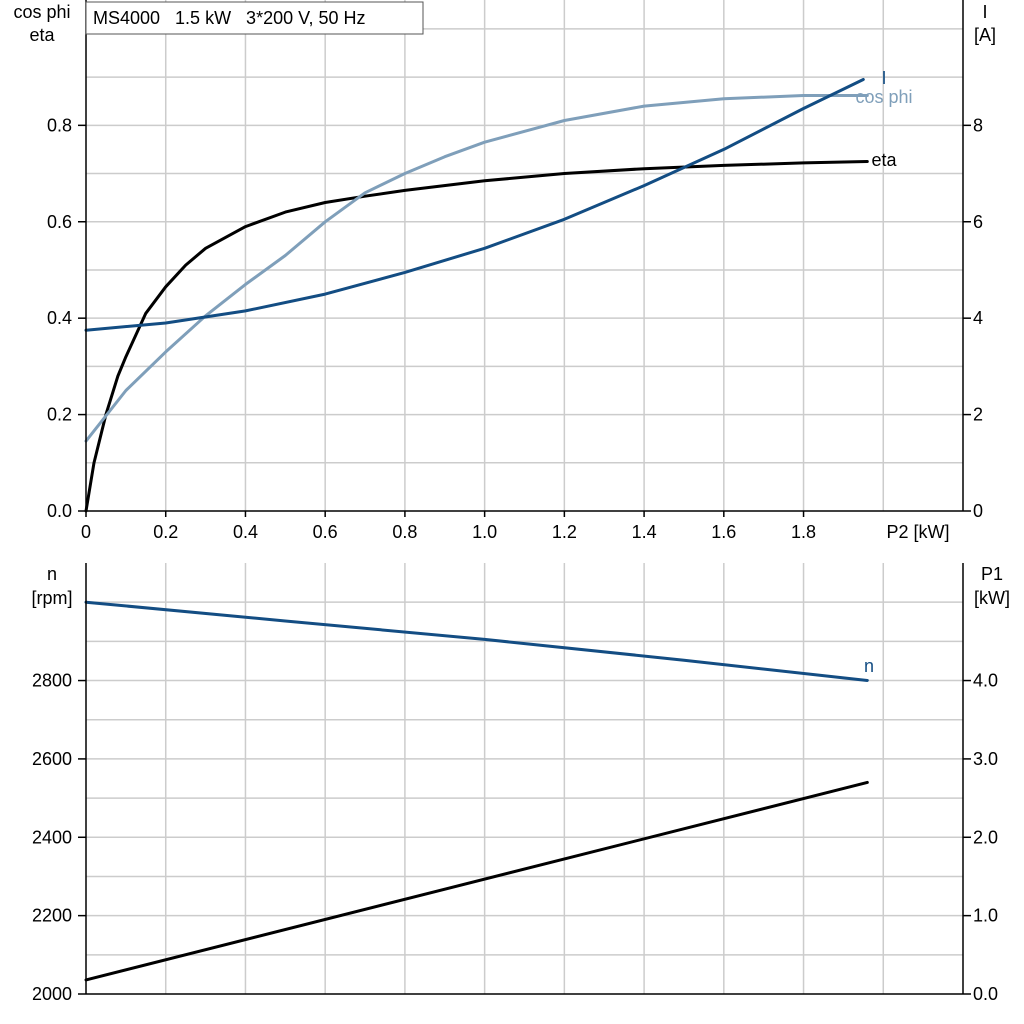 The width and height of the screenshot is (1024, 1024). What do you see at coordinates (985, 916) in the screenshot?
I see `y-right-tick-label: 1.0` at bounding box center [985, 916].